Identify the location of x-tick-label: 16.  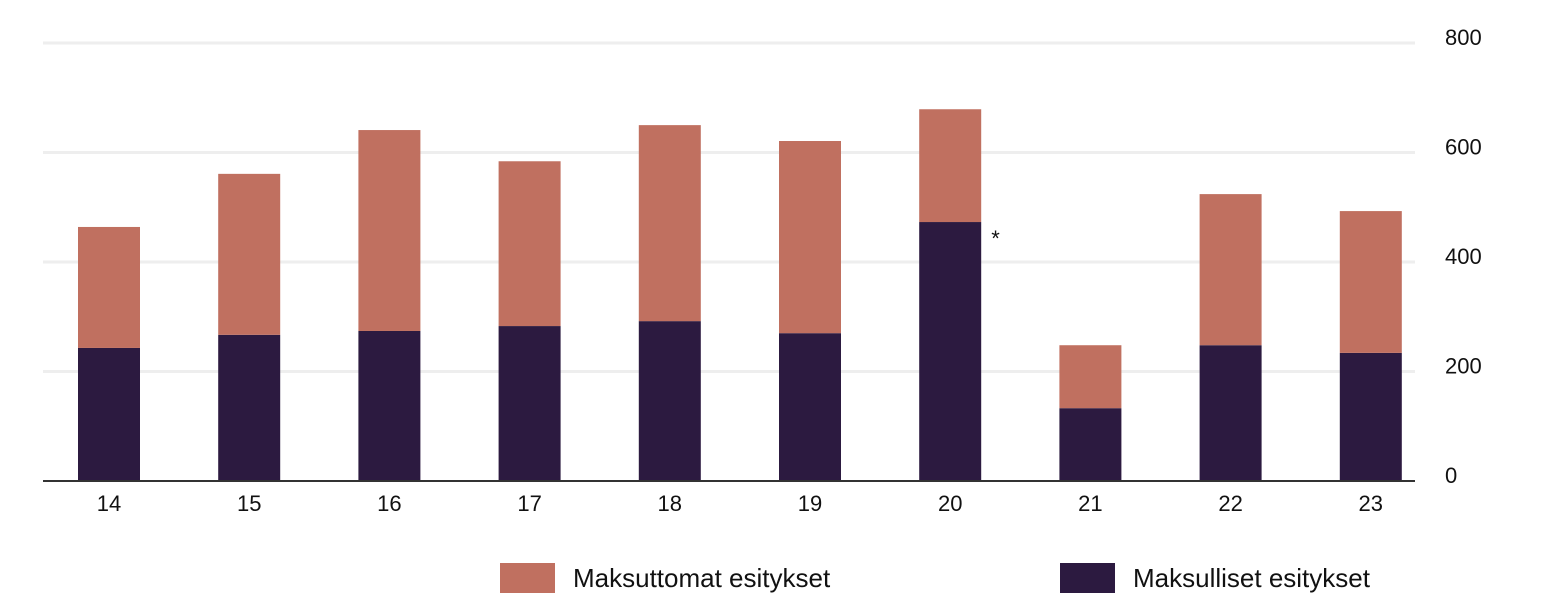
(389, 503).